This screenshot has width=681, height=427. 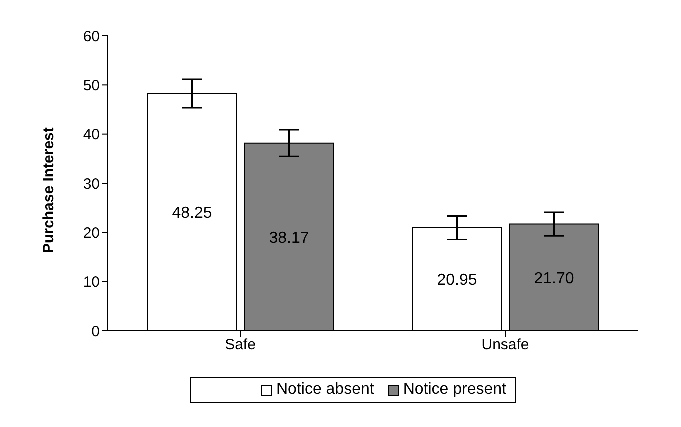 I want to click on data-label: 38.17, so click(x=289, y=238).